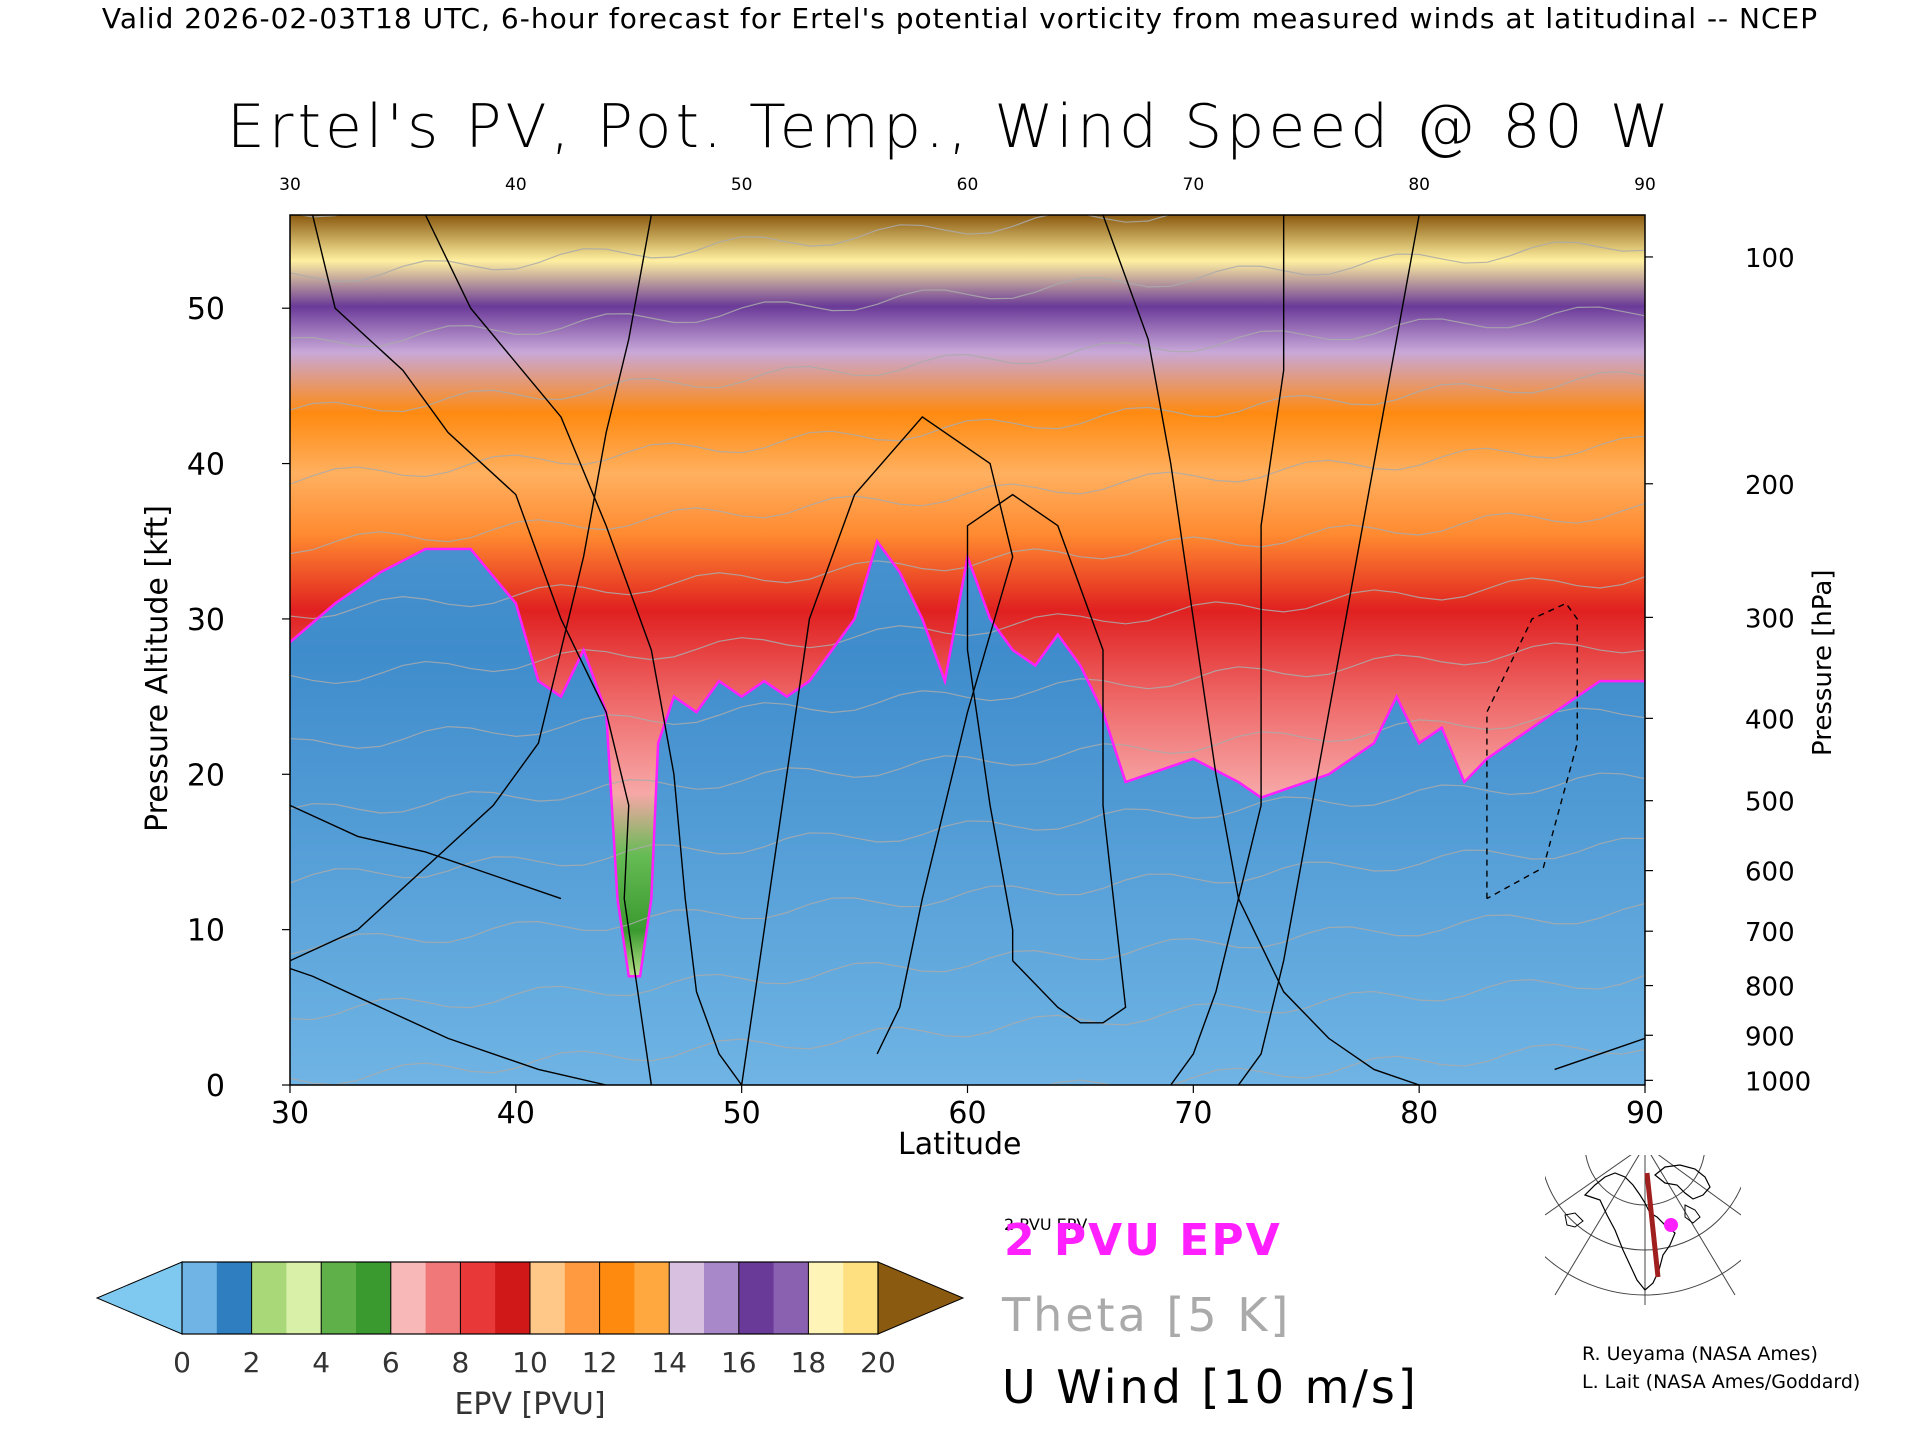 This screenshot has height=1440, width=1920. What do you see at coordinates (967, 1113) in the screenshot?
I see `x-tick-label: 60` at bounding box center [967, 1113].